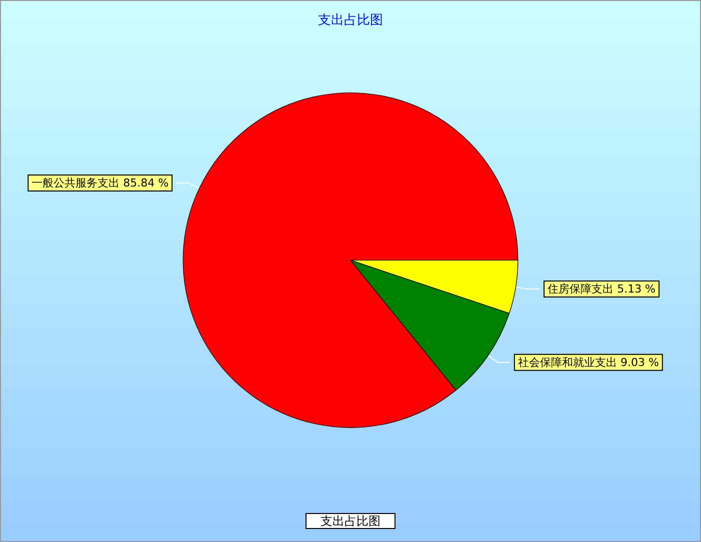  I want to click on slice-label: 住房保障支出 5.13 %, so click(602, 289).